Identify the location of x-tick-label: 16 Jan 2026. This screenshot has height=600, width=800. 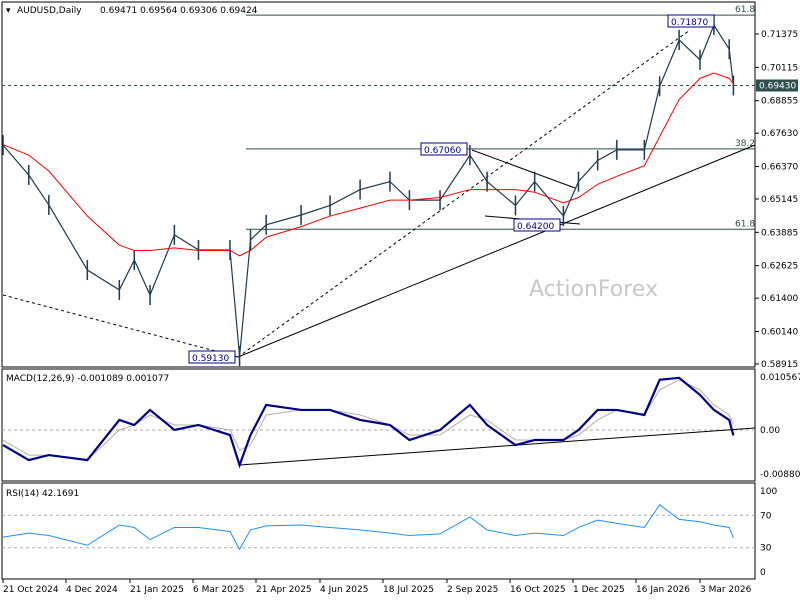
(663, 590).